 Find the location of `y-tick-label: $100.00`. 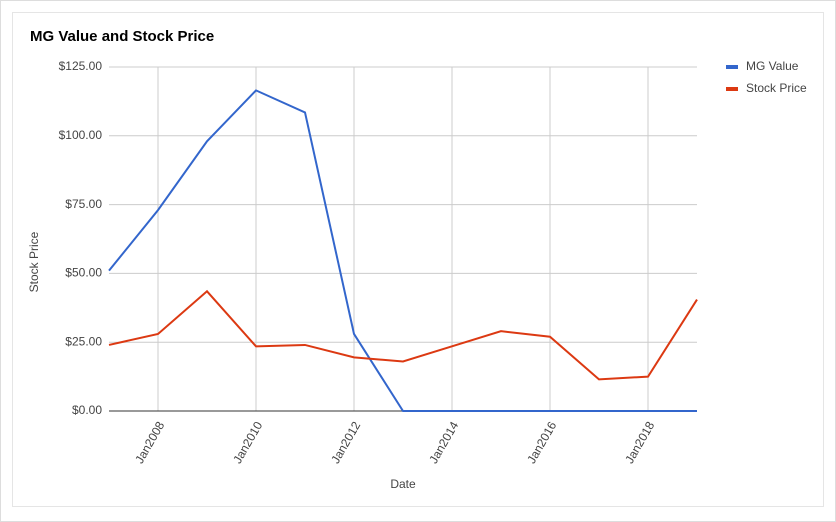

y-tick-label: $100.00 is located at coordinates (81, 135).